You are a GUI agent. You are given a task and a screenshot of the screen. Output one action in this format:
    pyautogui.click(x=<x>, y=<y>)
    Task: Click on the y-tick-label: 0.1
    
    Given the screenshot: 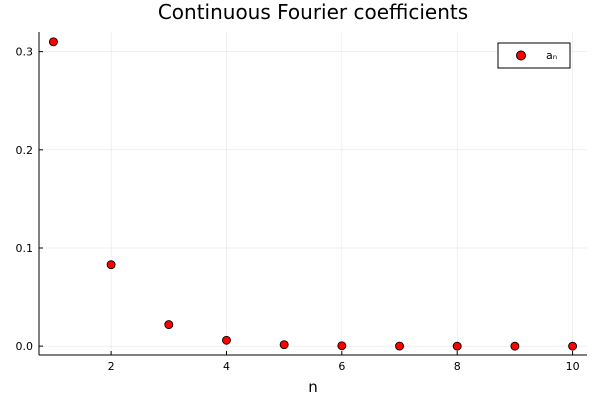 What is the action you would take?
    pyautogui.click(x=25, y=248)
    